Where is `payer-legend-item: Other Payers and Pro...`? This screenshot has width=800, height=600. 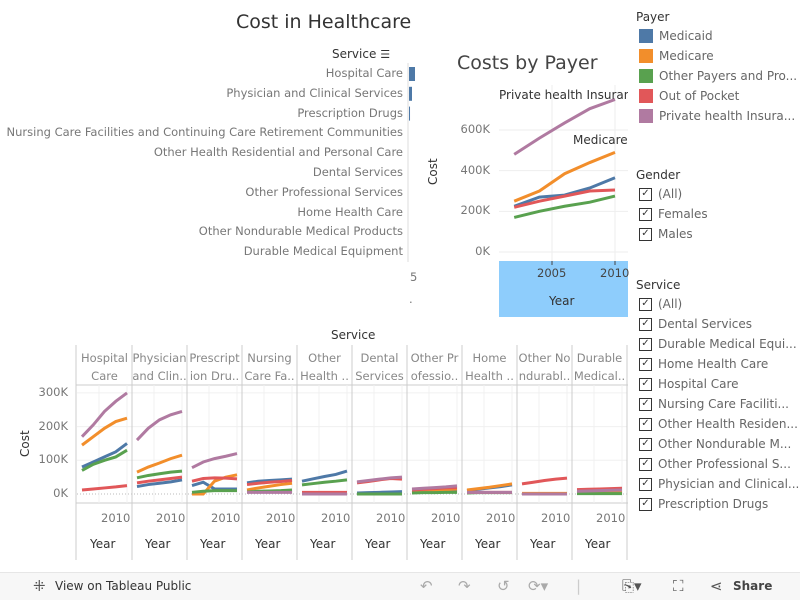
payer-legend-item: Other Payers and Pro... is located at coordinates (718, 76).